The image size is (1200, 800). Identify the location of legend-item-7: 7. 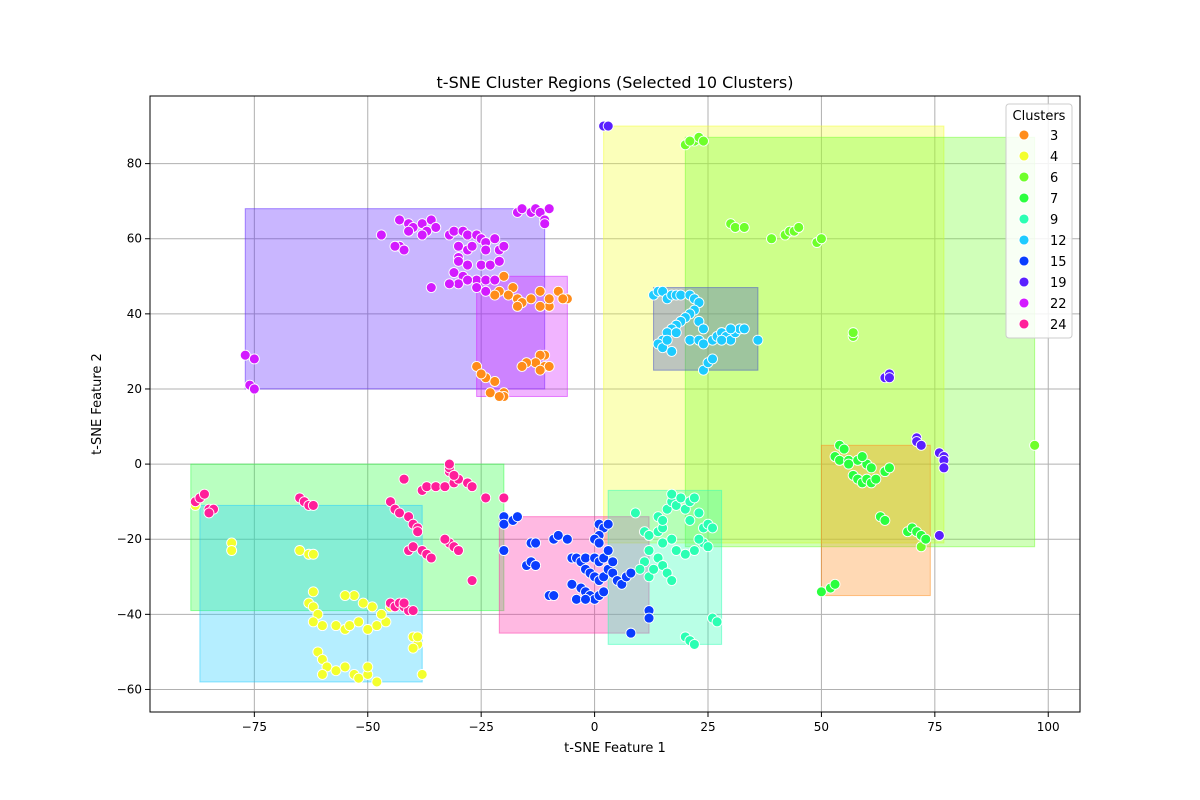
(1038, 199).